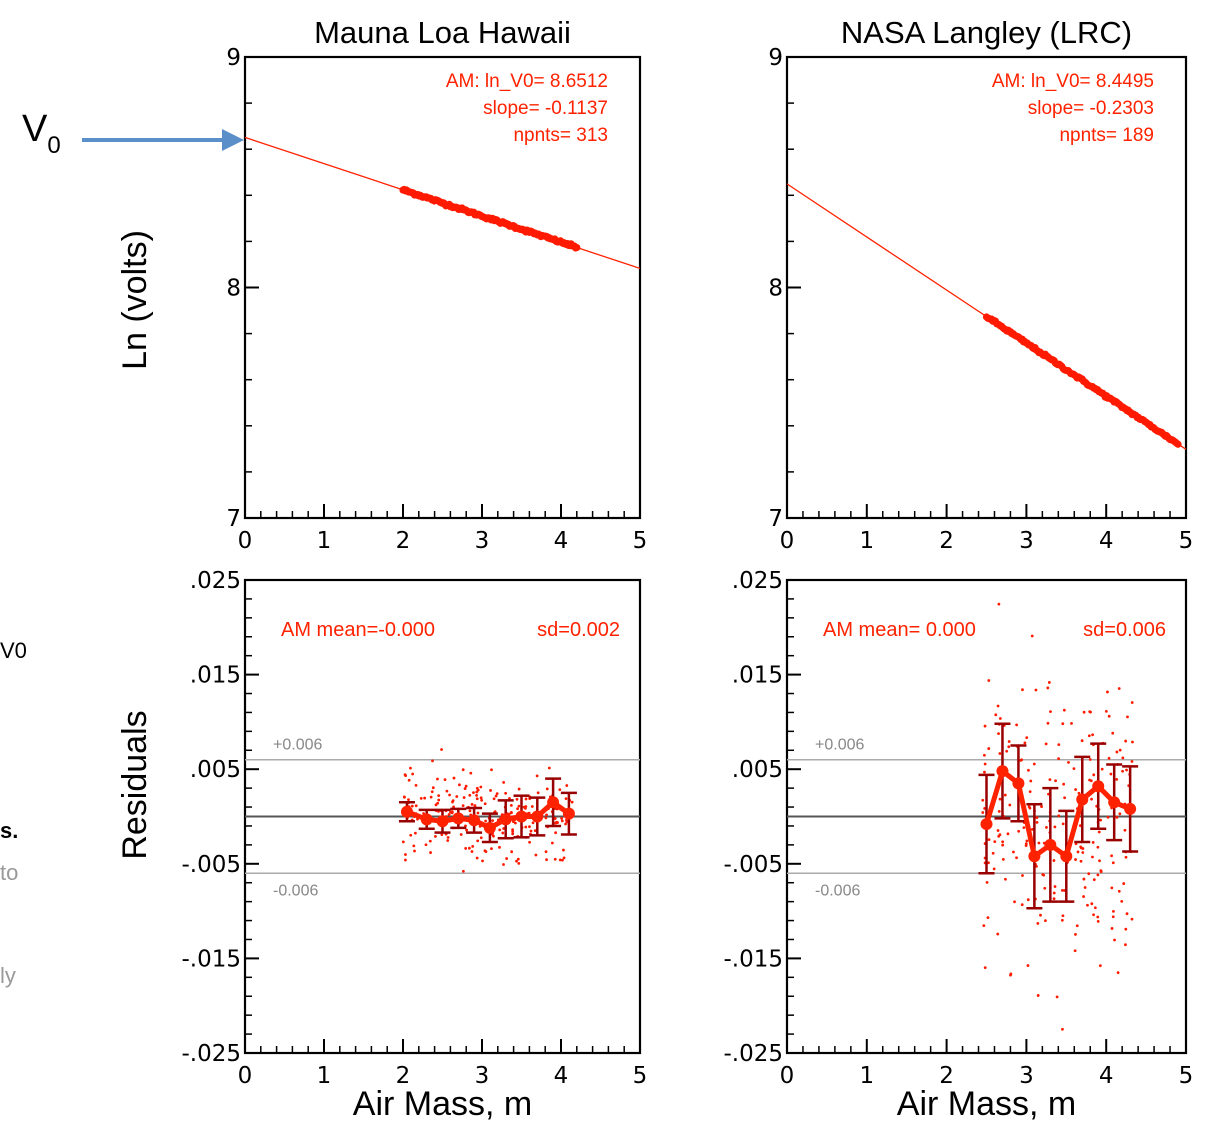 The image size is (1207, 1126). What do you see at coordinates (757, 770) in the screenshot?
I see `y-tick-label: .005` at bounding box center [757, 770].